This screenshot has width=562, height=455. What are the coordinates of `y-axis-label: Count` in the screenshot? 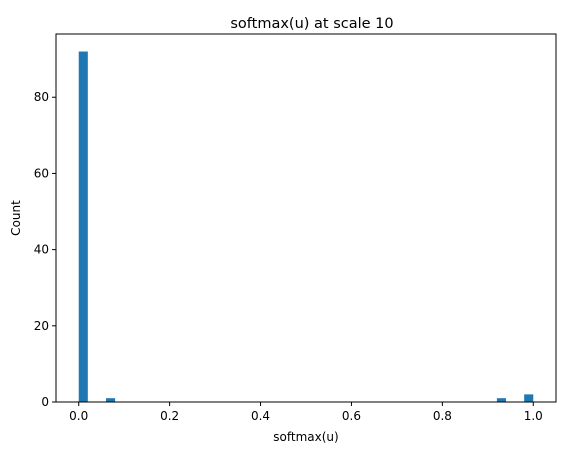 It's located at (16, 218).